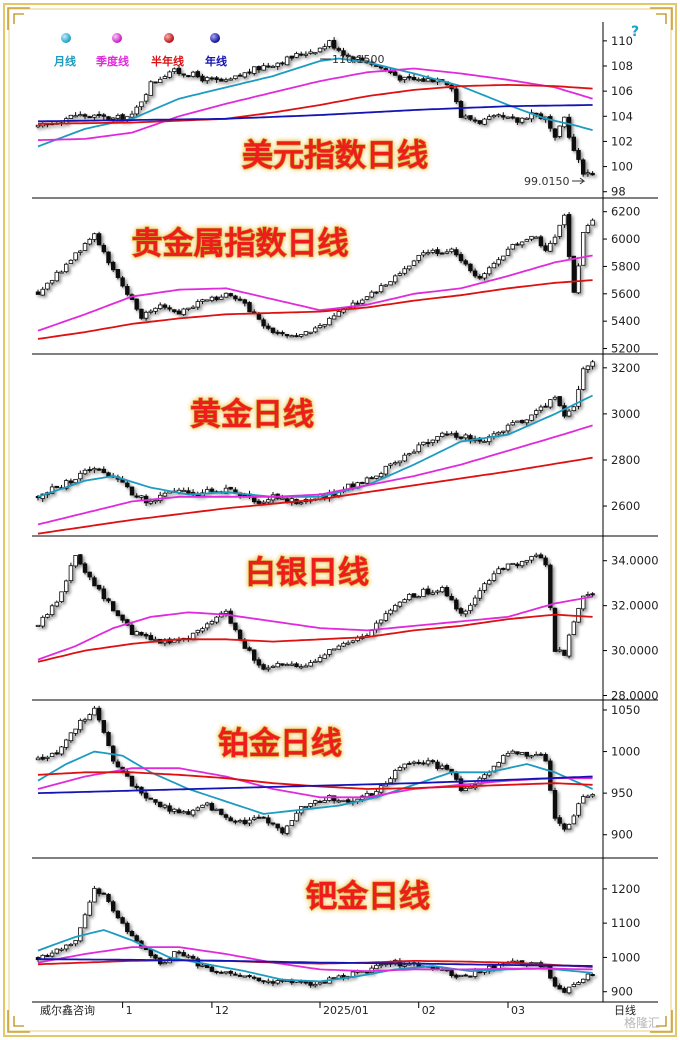  I want to click on x-axis: 1 12 2025/01 02 03, so click(323, 1009).